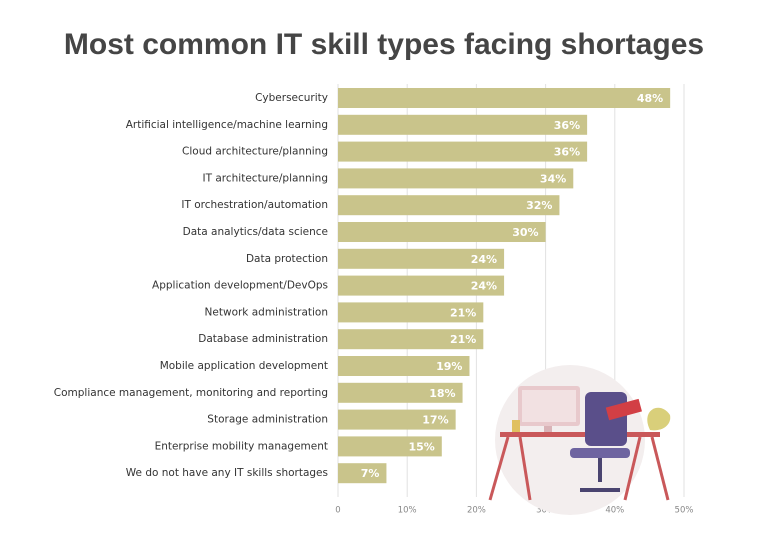 This screenshot has width=768, height=545. I want to click on y-tick-label: Artificial intelligence/machine learning, so click(227, 125).